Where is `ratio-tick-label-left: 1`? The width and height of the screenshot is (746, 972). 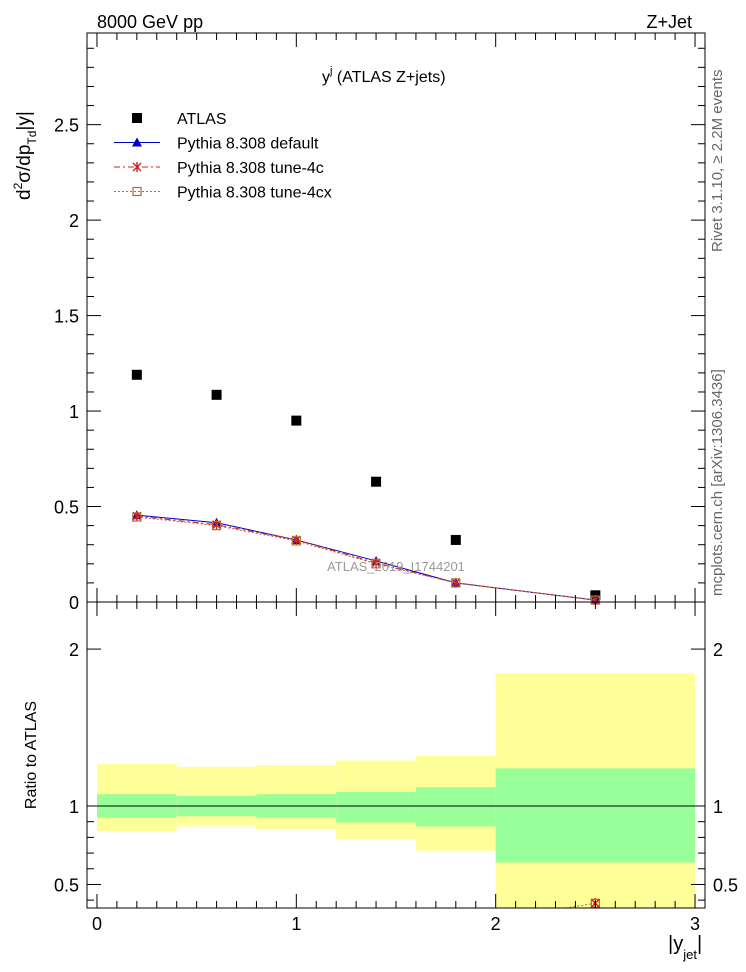
ratio-tick-label-left: 1 is located at coordinates (74, 807).